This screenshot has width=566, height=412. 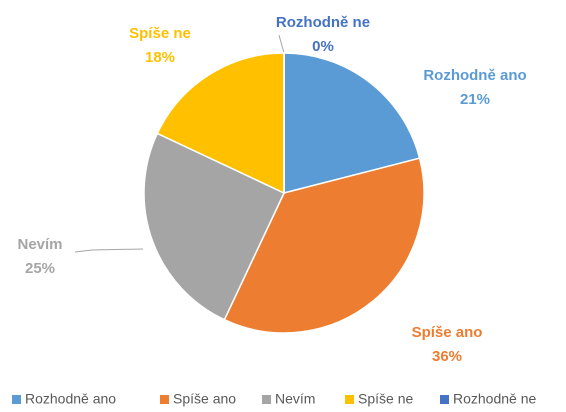 I want to click on data-label-name: Rozhodně ano, so click(x=474, y=75).